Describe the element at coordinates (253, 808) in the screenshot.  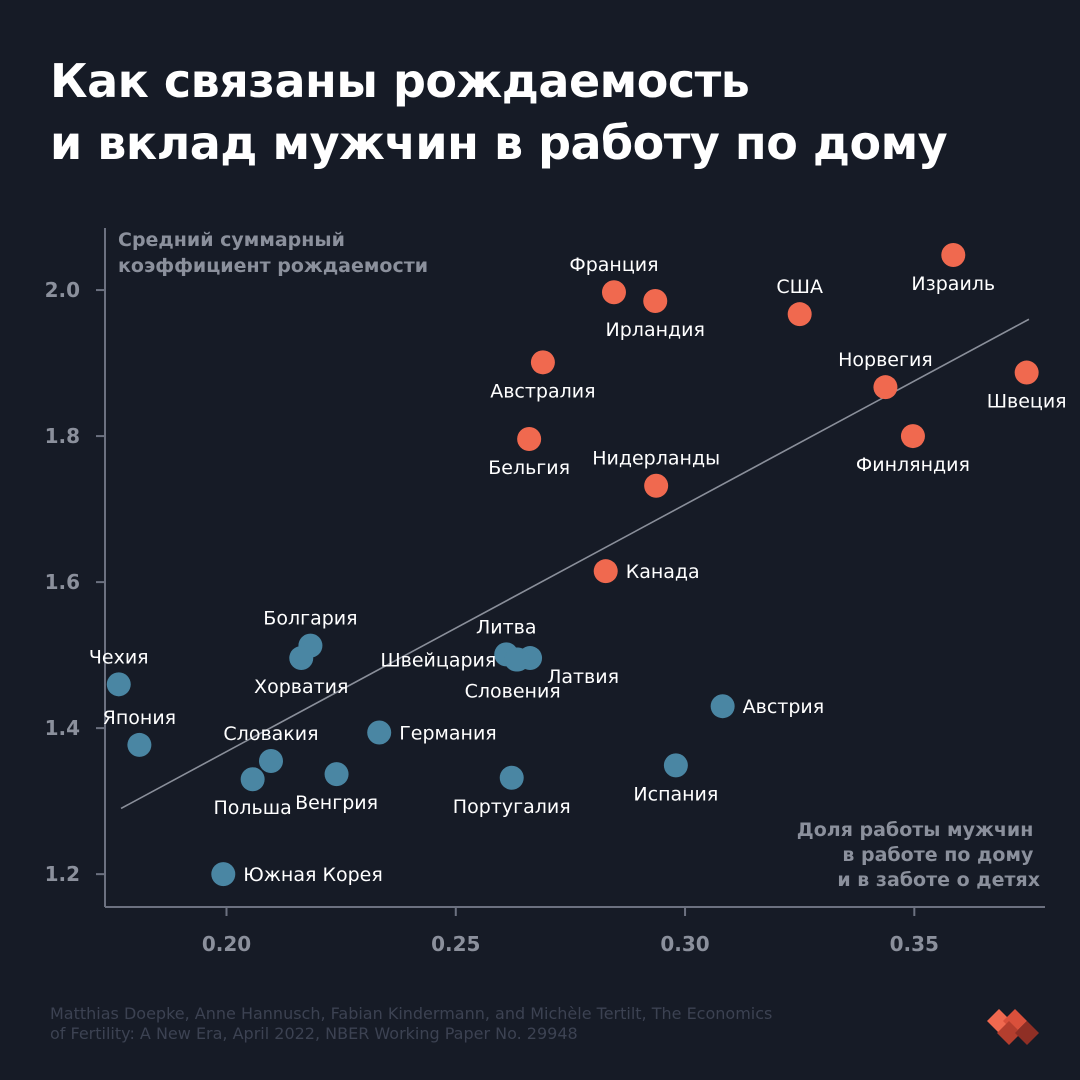
I see `point-label: Польша` at that location.